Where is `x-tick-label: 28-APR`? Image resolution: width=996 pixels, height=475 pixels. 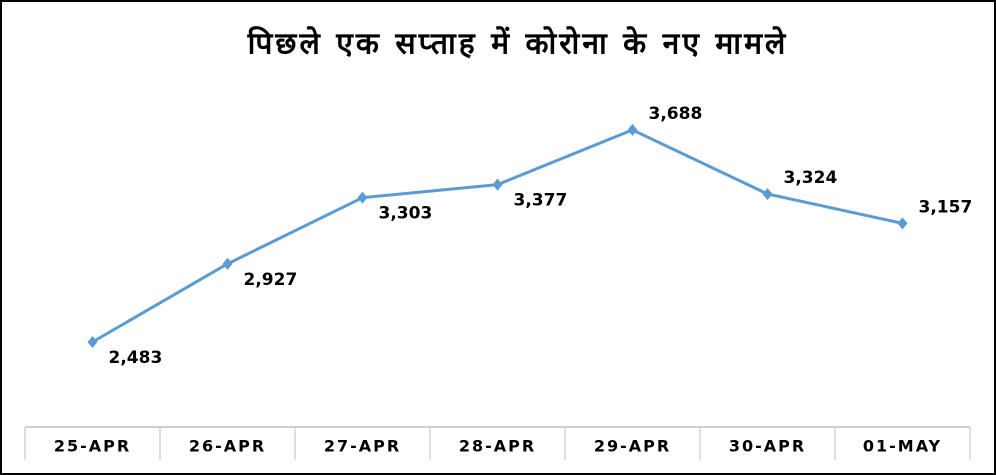 x-tick-label: 28-APR is located at coordinates (497, 446).